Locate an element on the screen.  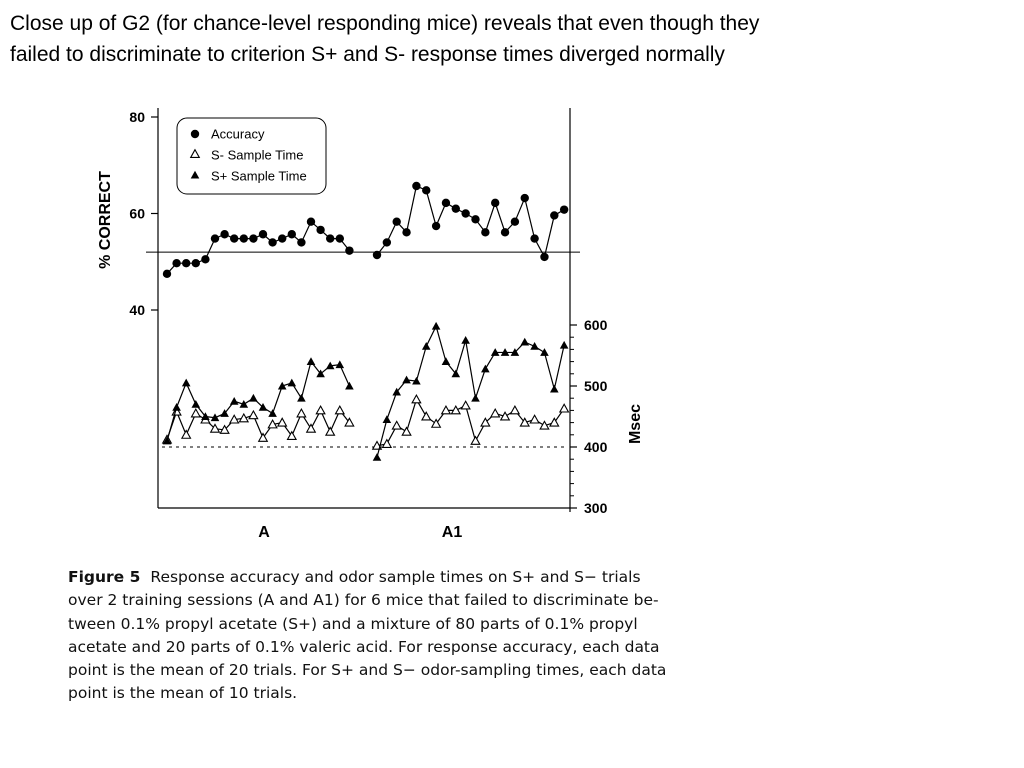
legend-entry: S- Sample Time is located at coordinates (246, 155).